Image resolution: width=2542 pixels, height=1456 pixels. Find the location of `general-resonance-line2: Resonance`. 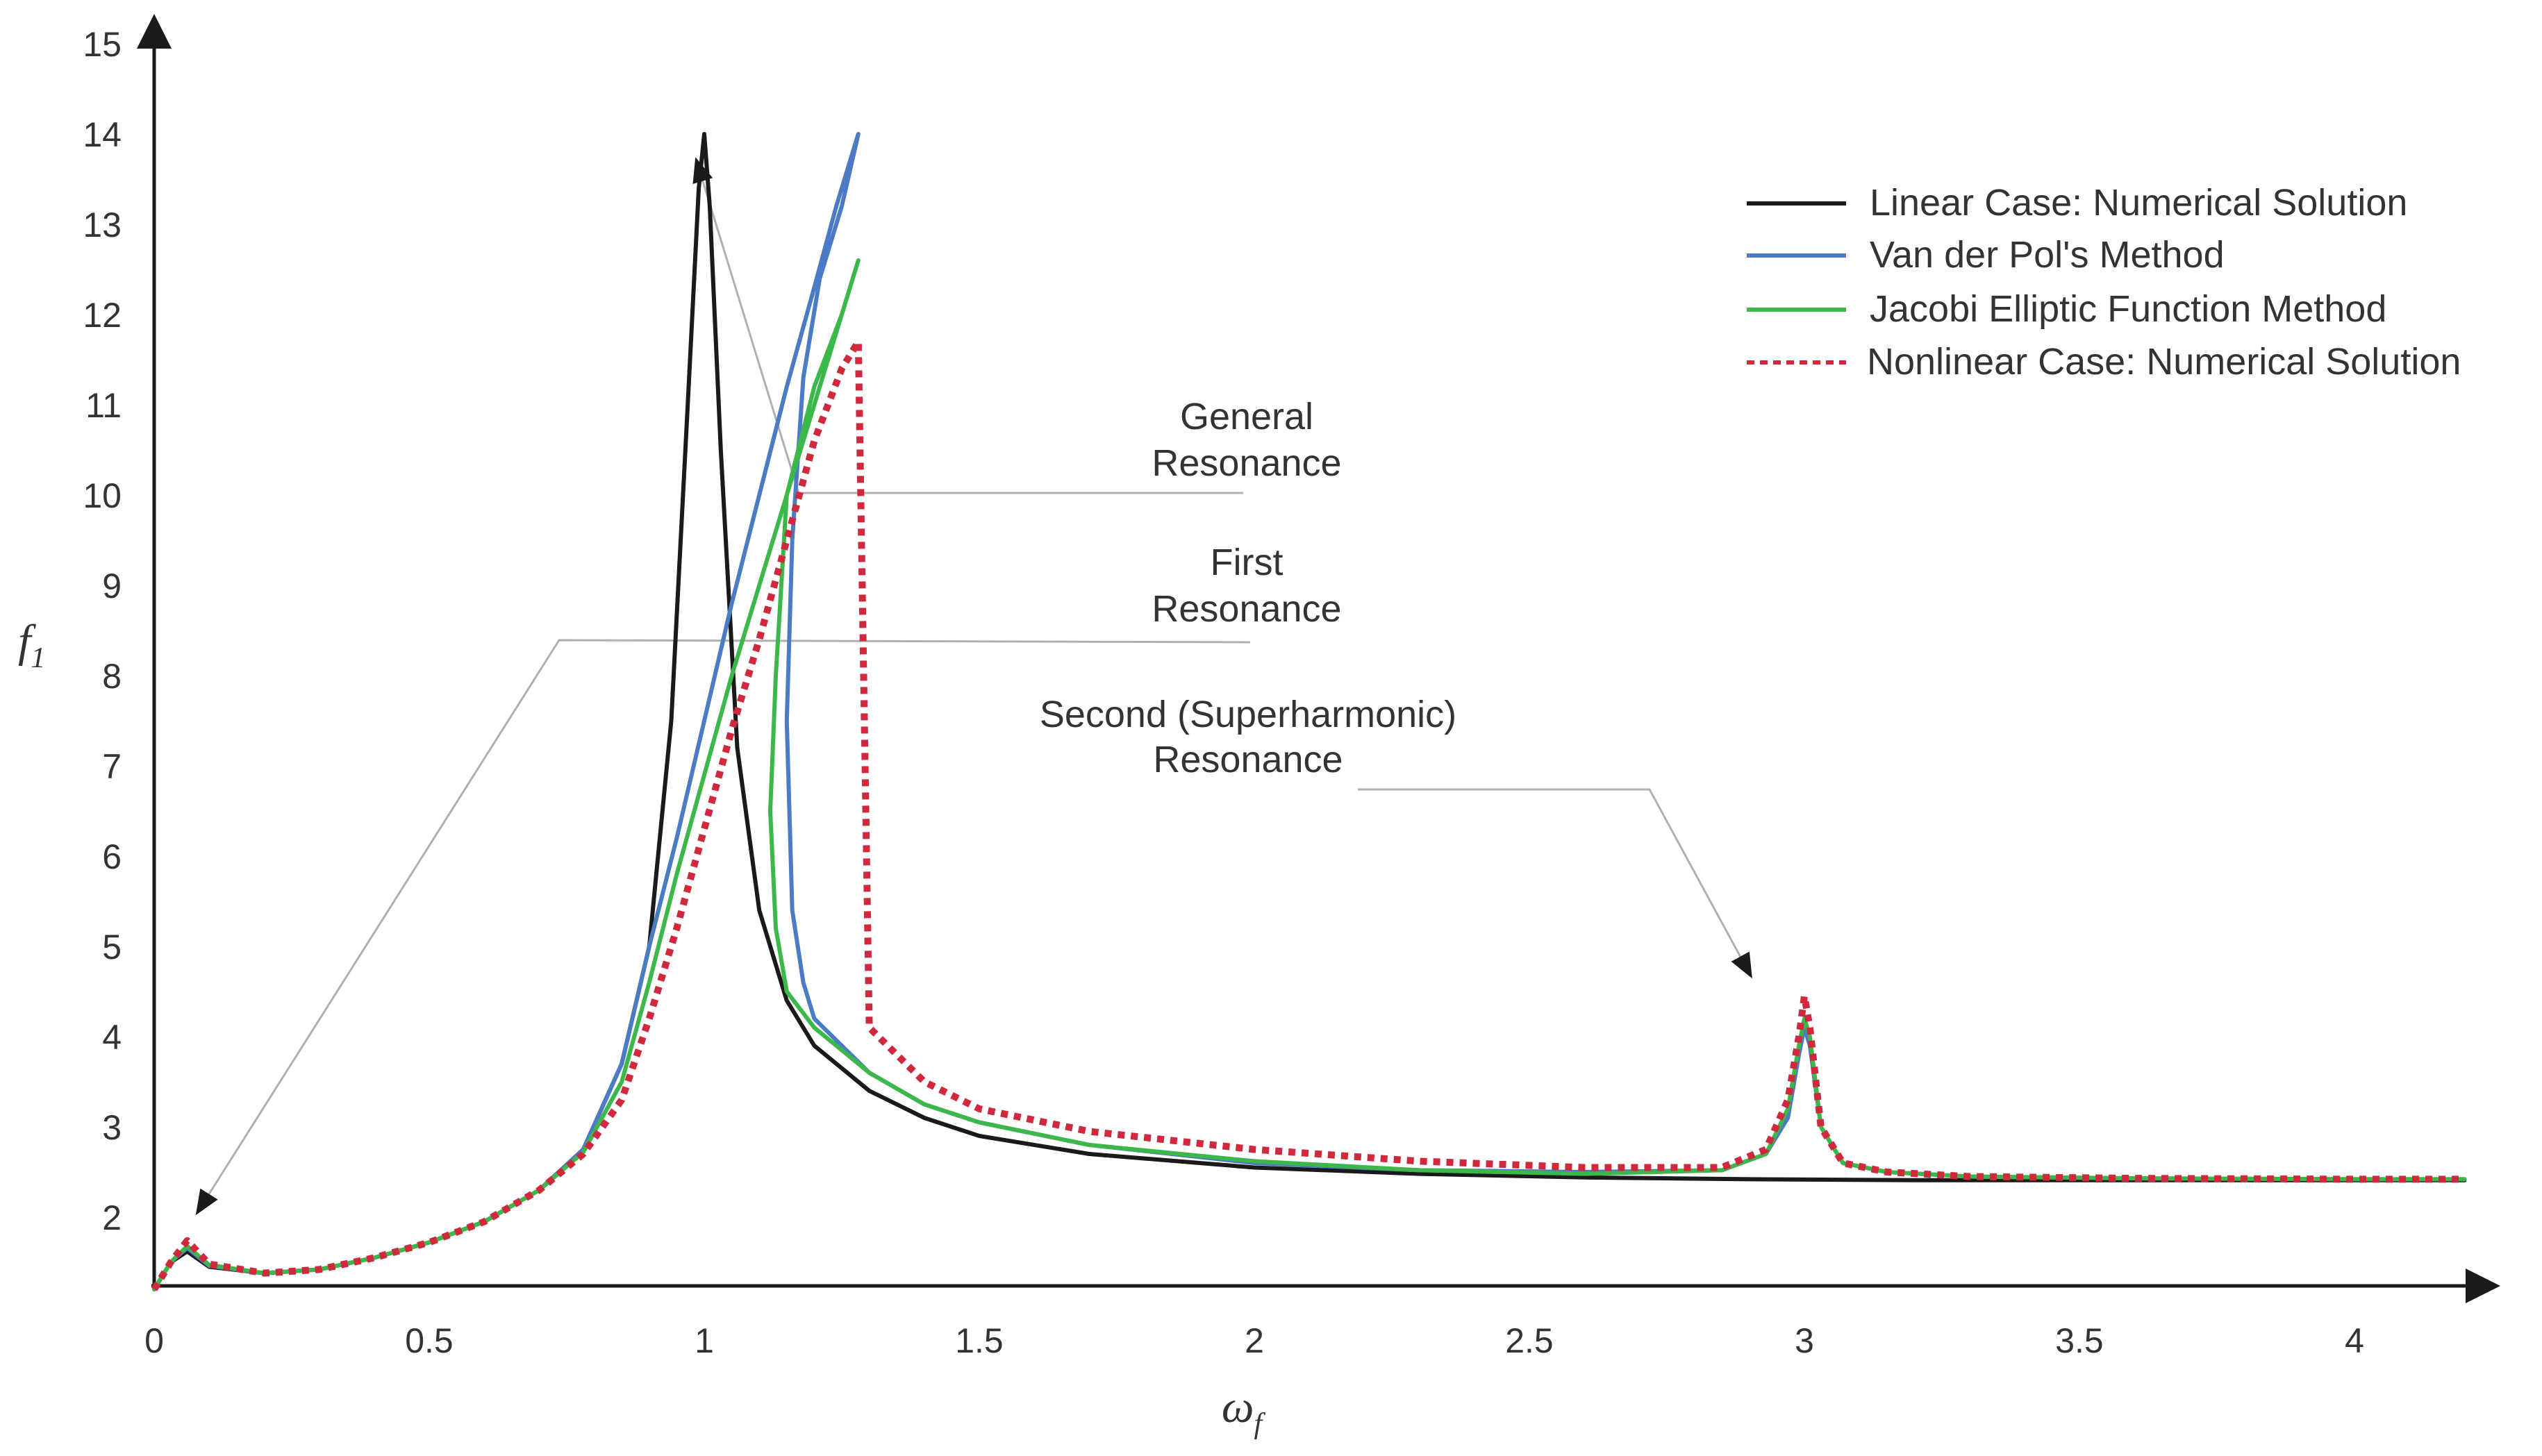

general-resonance-line2: Resonance is located at coordinates (1246, 463).